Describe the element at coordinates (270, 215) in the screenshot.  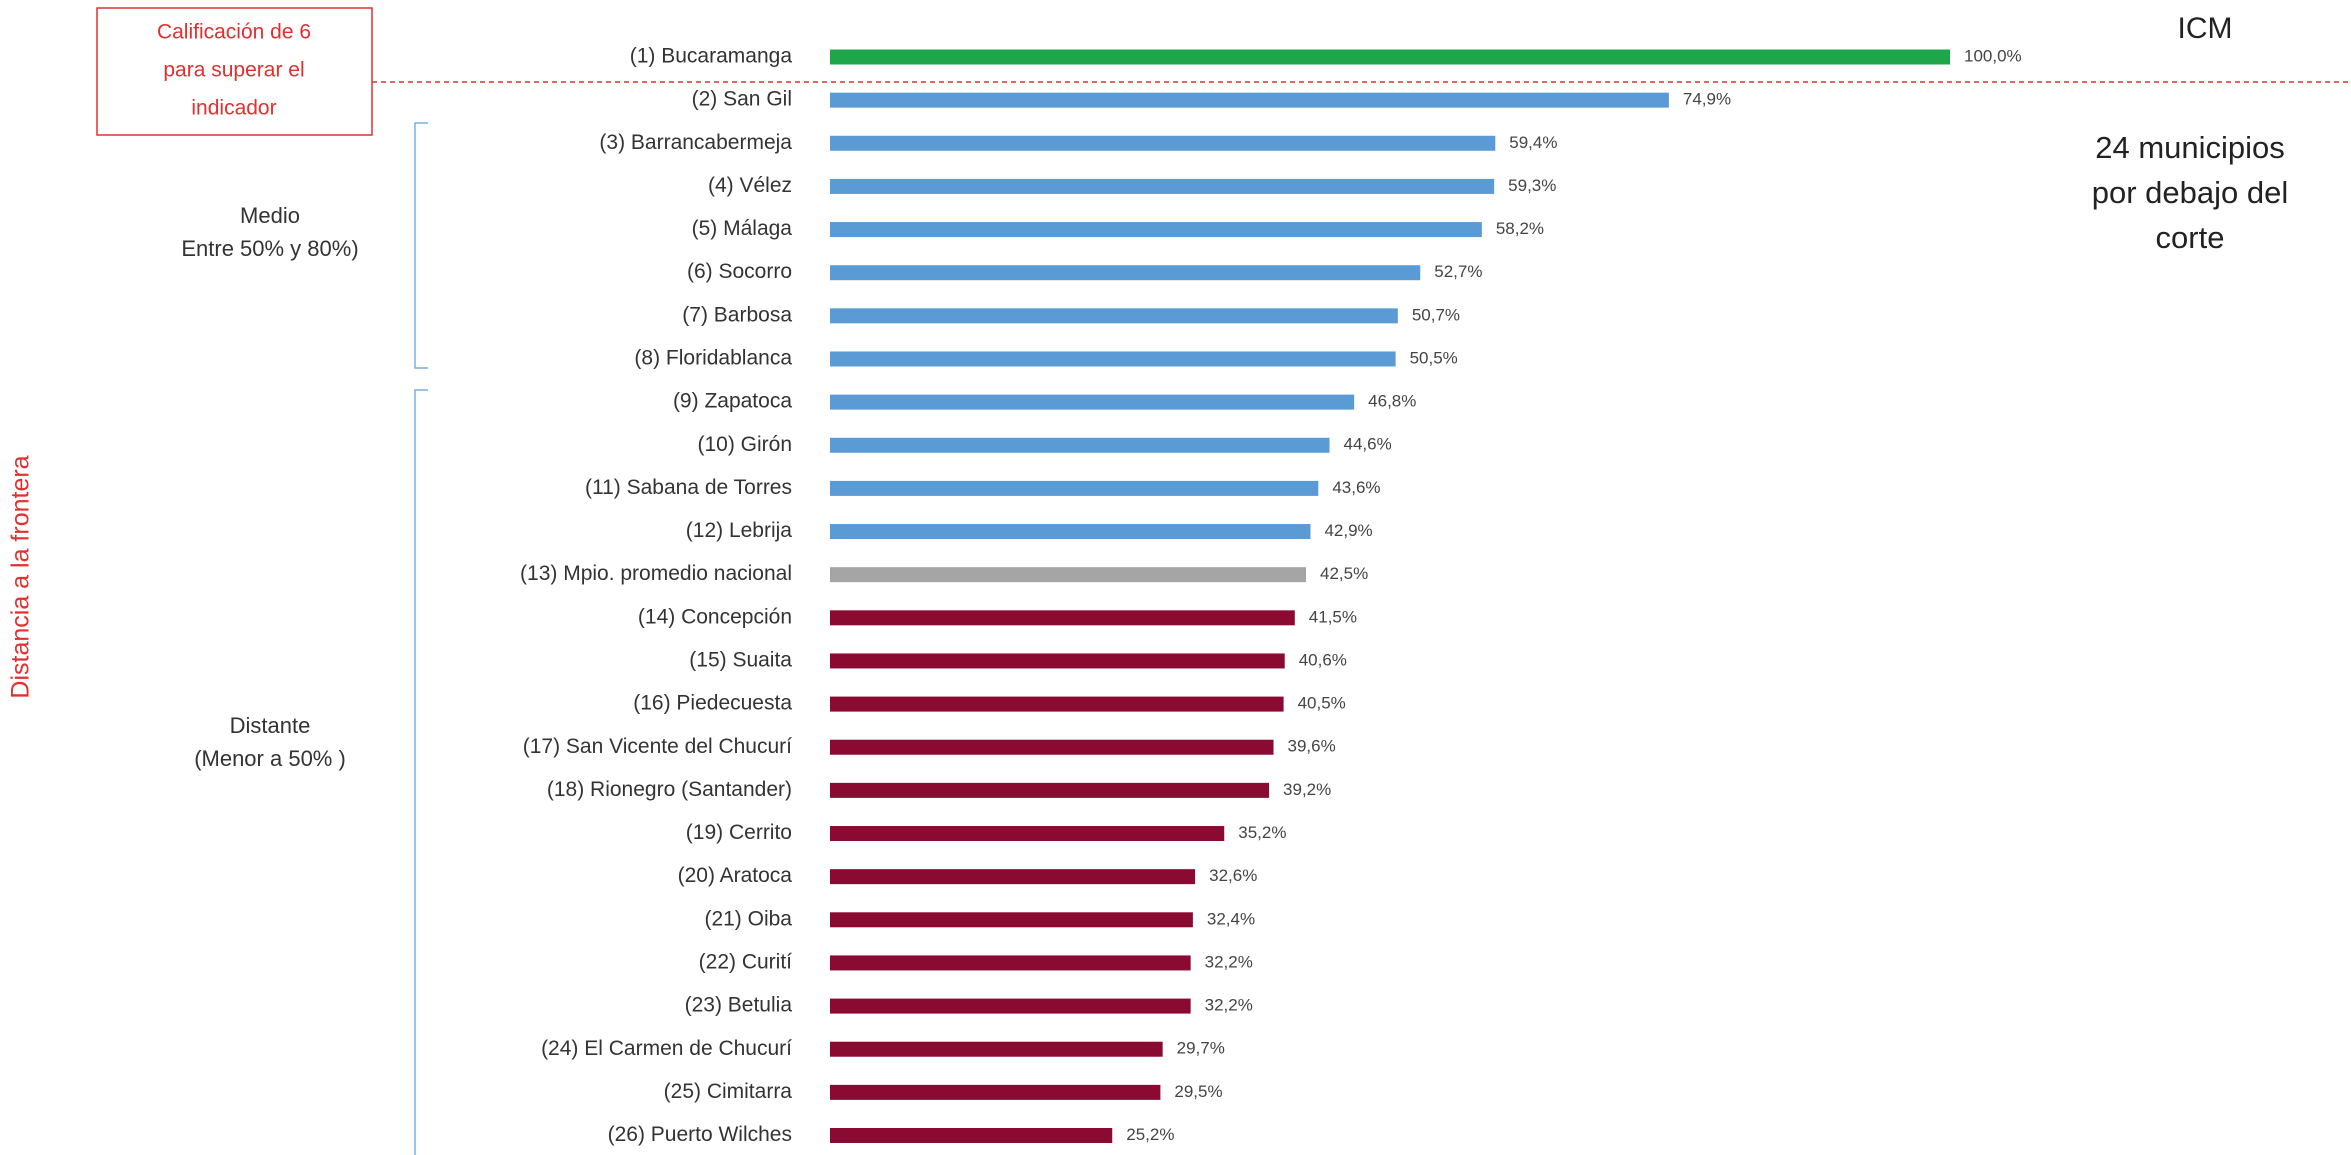
I see `annotation: Medio` at that location.